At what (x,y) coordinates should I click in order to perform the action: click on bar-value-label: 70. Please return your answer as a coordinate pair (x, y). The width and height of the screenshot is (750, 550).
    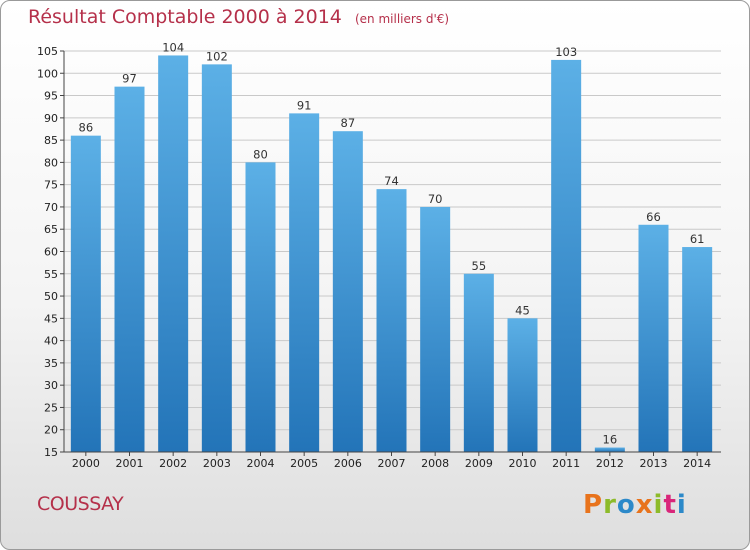
    Looking at the image, I should click on (435, 199).